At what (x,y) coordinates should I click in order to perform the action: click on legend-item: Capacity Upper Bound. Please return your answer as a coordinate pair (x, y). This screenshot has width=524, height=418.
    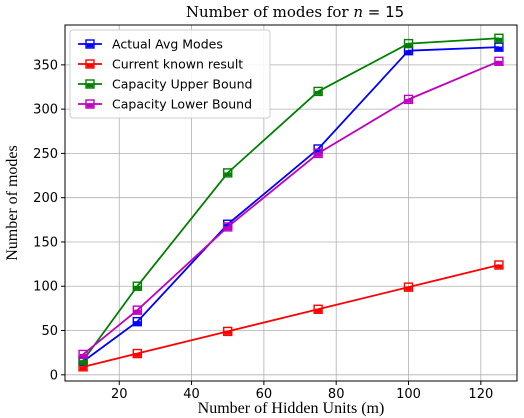
    Looking at the image, I should click on (165, 84).